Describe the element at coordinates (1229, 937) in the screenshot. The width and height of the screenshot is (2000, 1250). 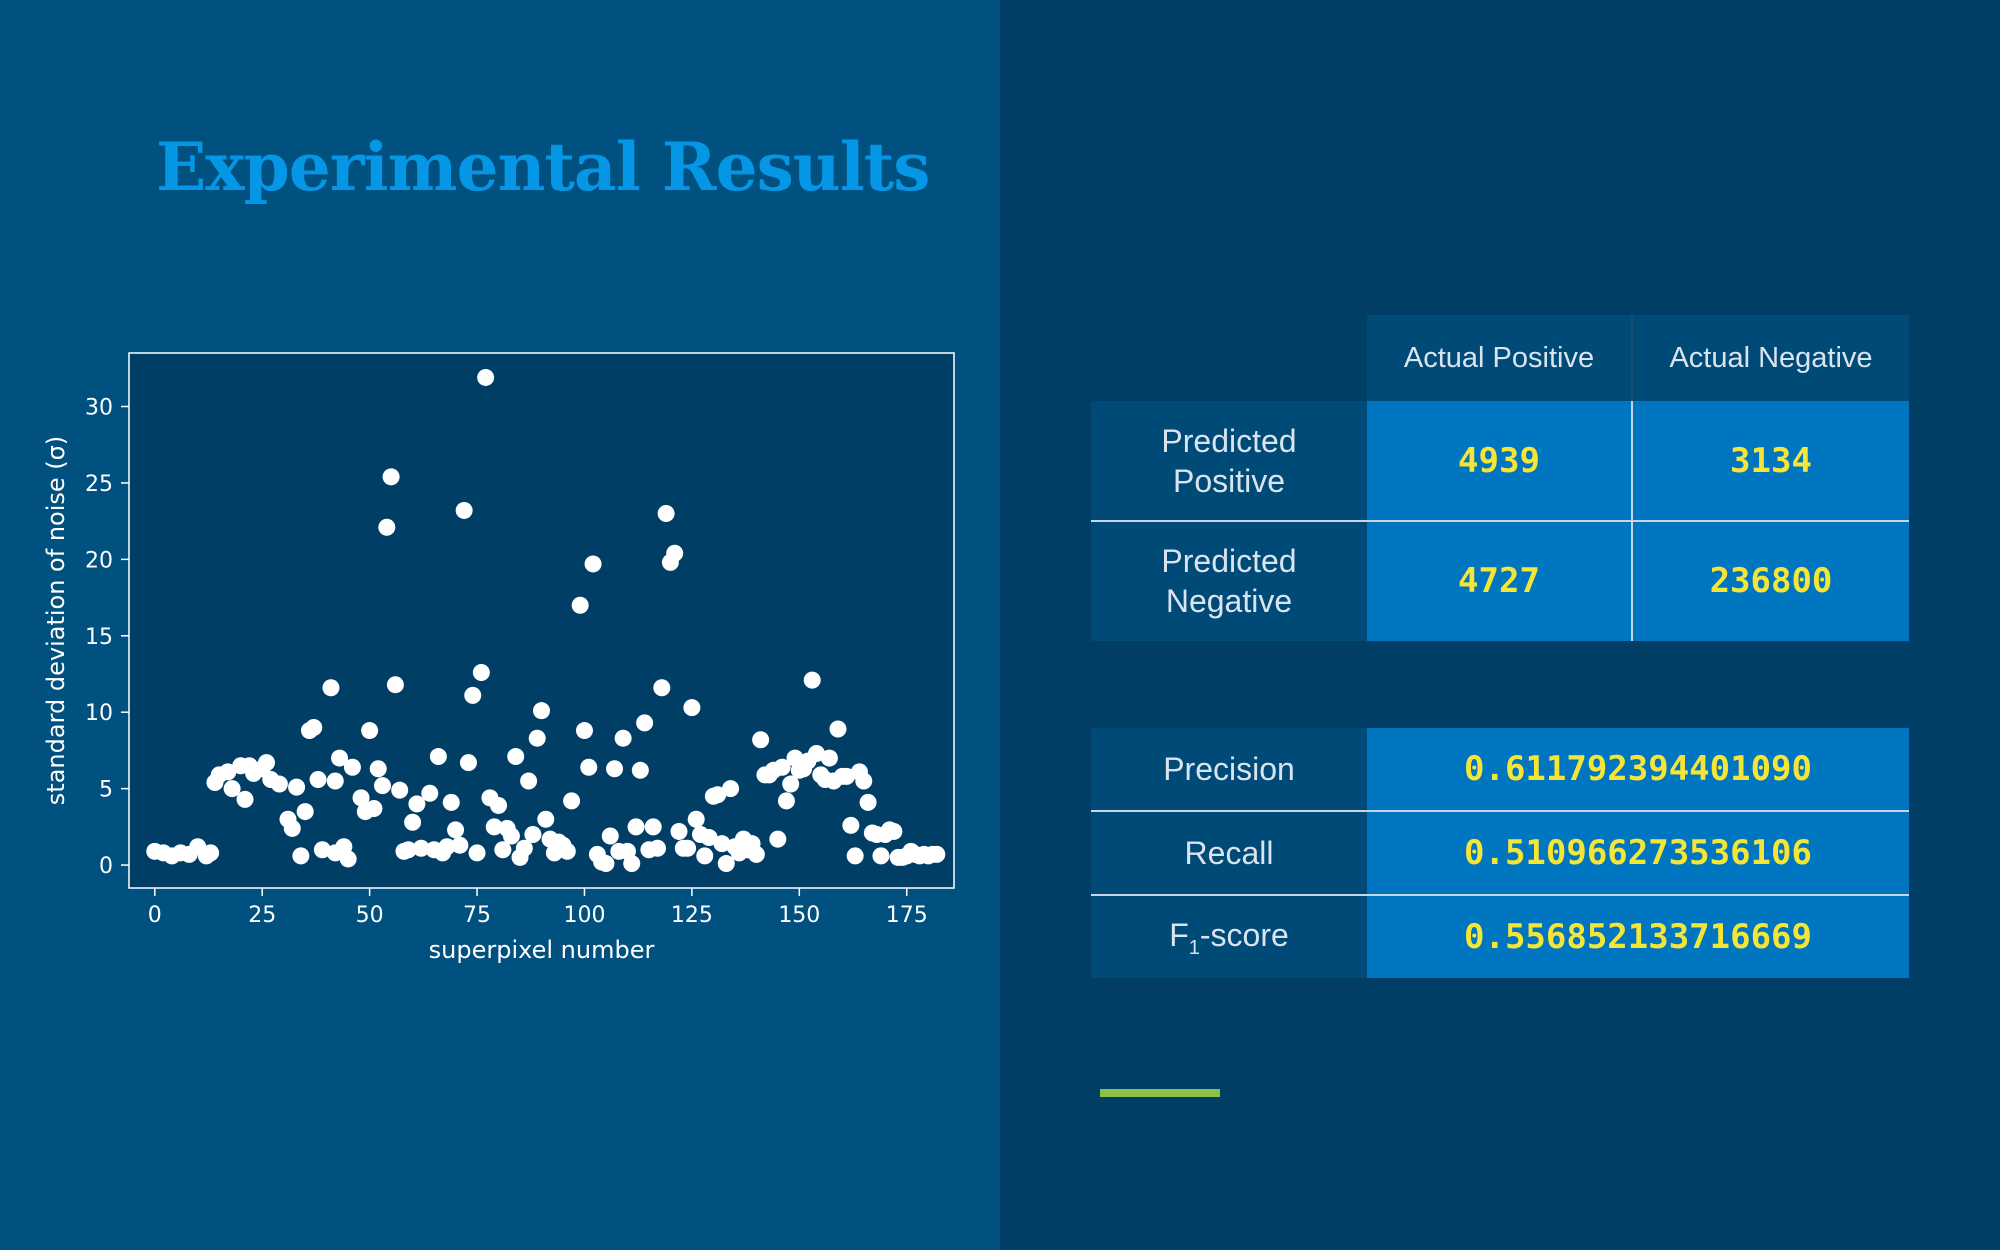
I see `metric-label-f1-text: F1-score` at that location.